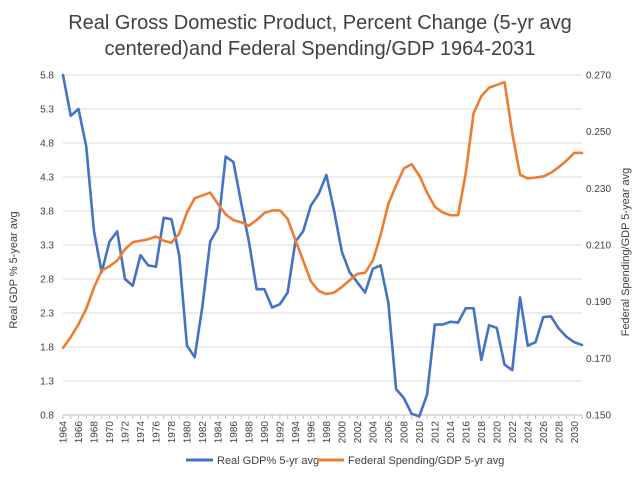 Image resolution: width=640 pixels, height=477 pixels. What do you see at coordinates (47, 314) in the screenshot?
I see `left-y-tick-label: 2.3` at bounding box center [47, 314].